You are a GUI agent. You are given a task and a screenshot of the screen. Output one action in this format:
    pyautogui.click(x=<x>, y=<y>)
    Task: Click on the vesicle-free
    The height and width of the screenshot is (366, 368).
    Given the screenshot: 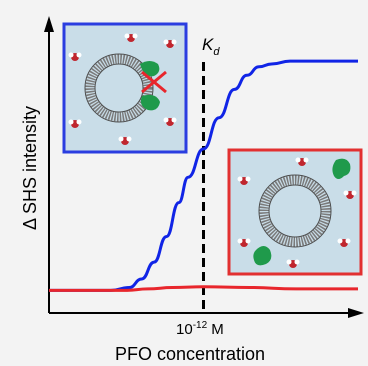 What is the action you would take?
    pyautogui.click(x=295, y=211)
    